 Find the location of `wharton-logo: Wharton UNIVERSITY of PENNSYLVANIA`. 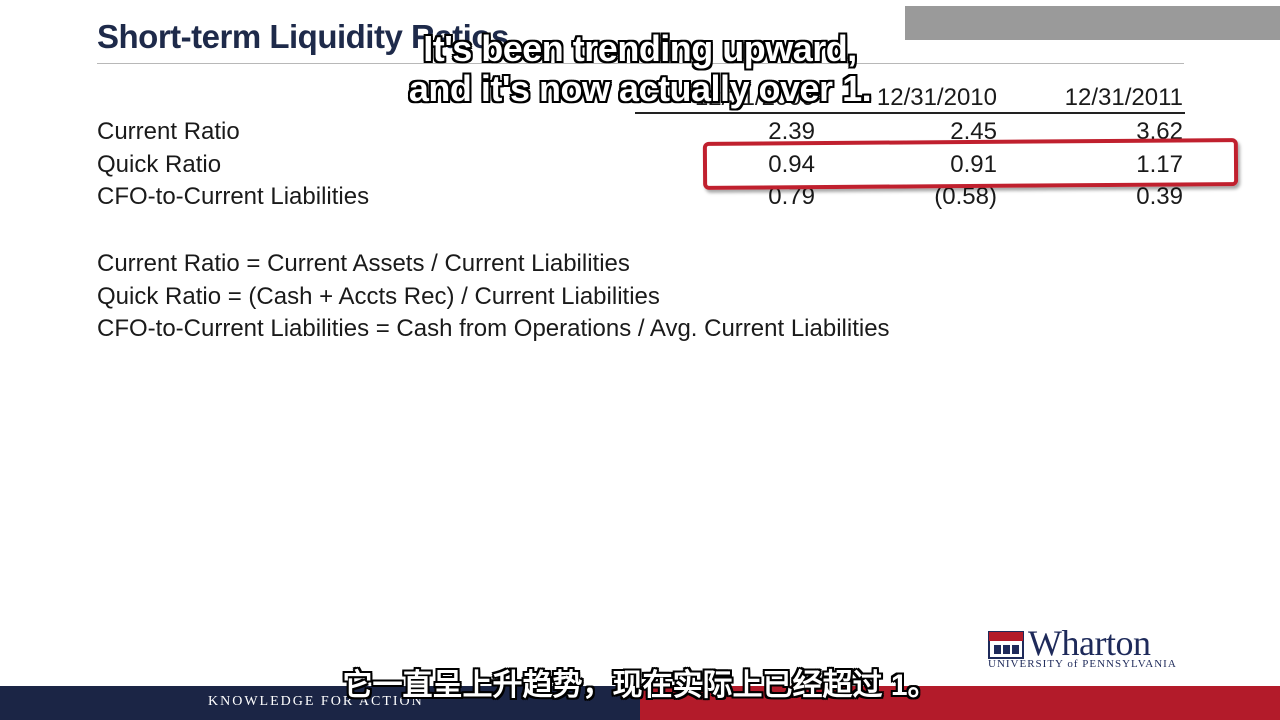

wharton-logo: Wharton UNIVERSITY of PENNSYLVANIA is located at coordinates (1090, 647).